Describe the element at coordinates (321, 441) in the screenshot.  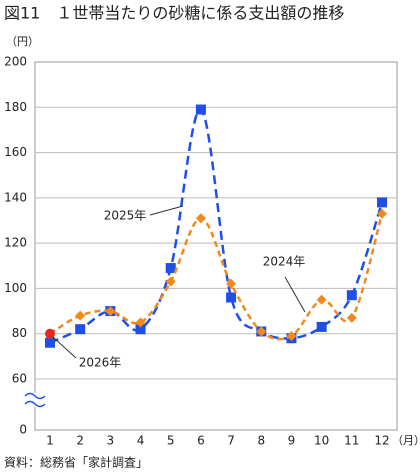
I see `x-tick-label: 10` at that location.